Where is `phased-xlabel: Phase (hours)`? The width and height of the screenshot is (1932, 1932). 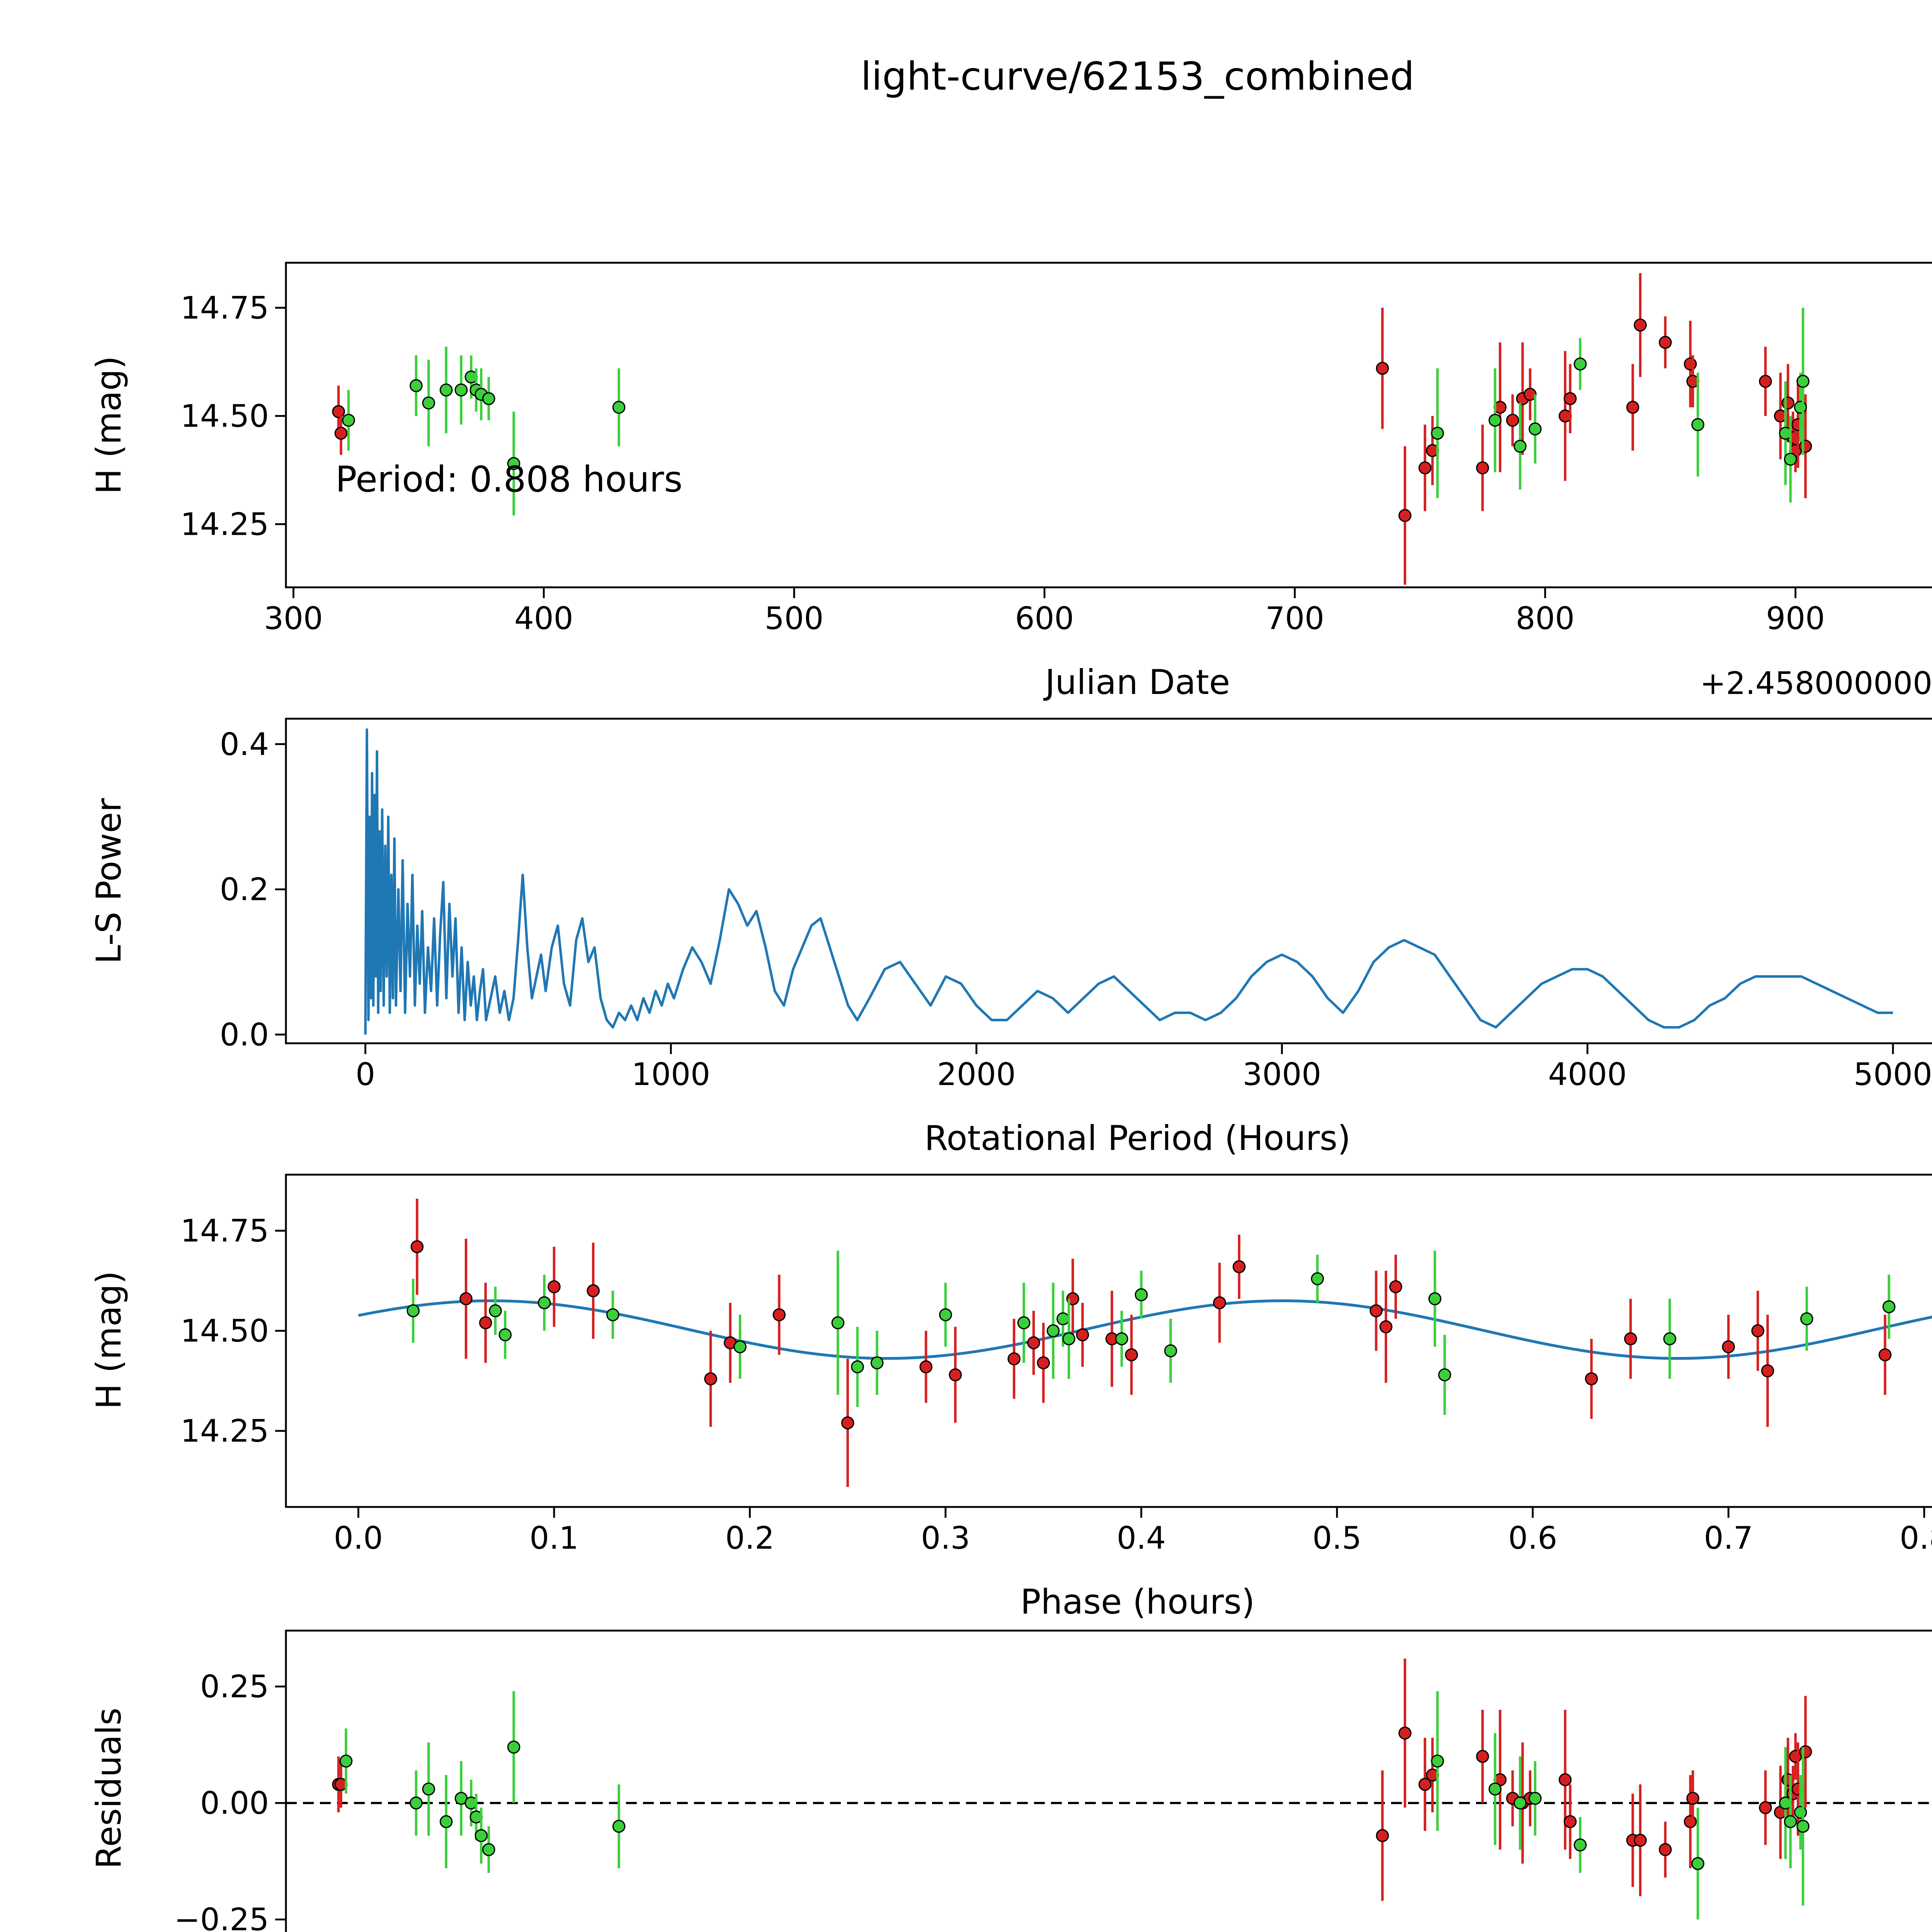 phased-xlabel: Phase (hours) is located at coordinates (1137, 1602).